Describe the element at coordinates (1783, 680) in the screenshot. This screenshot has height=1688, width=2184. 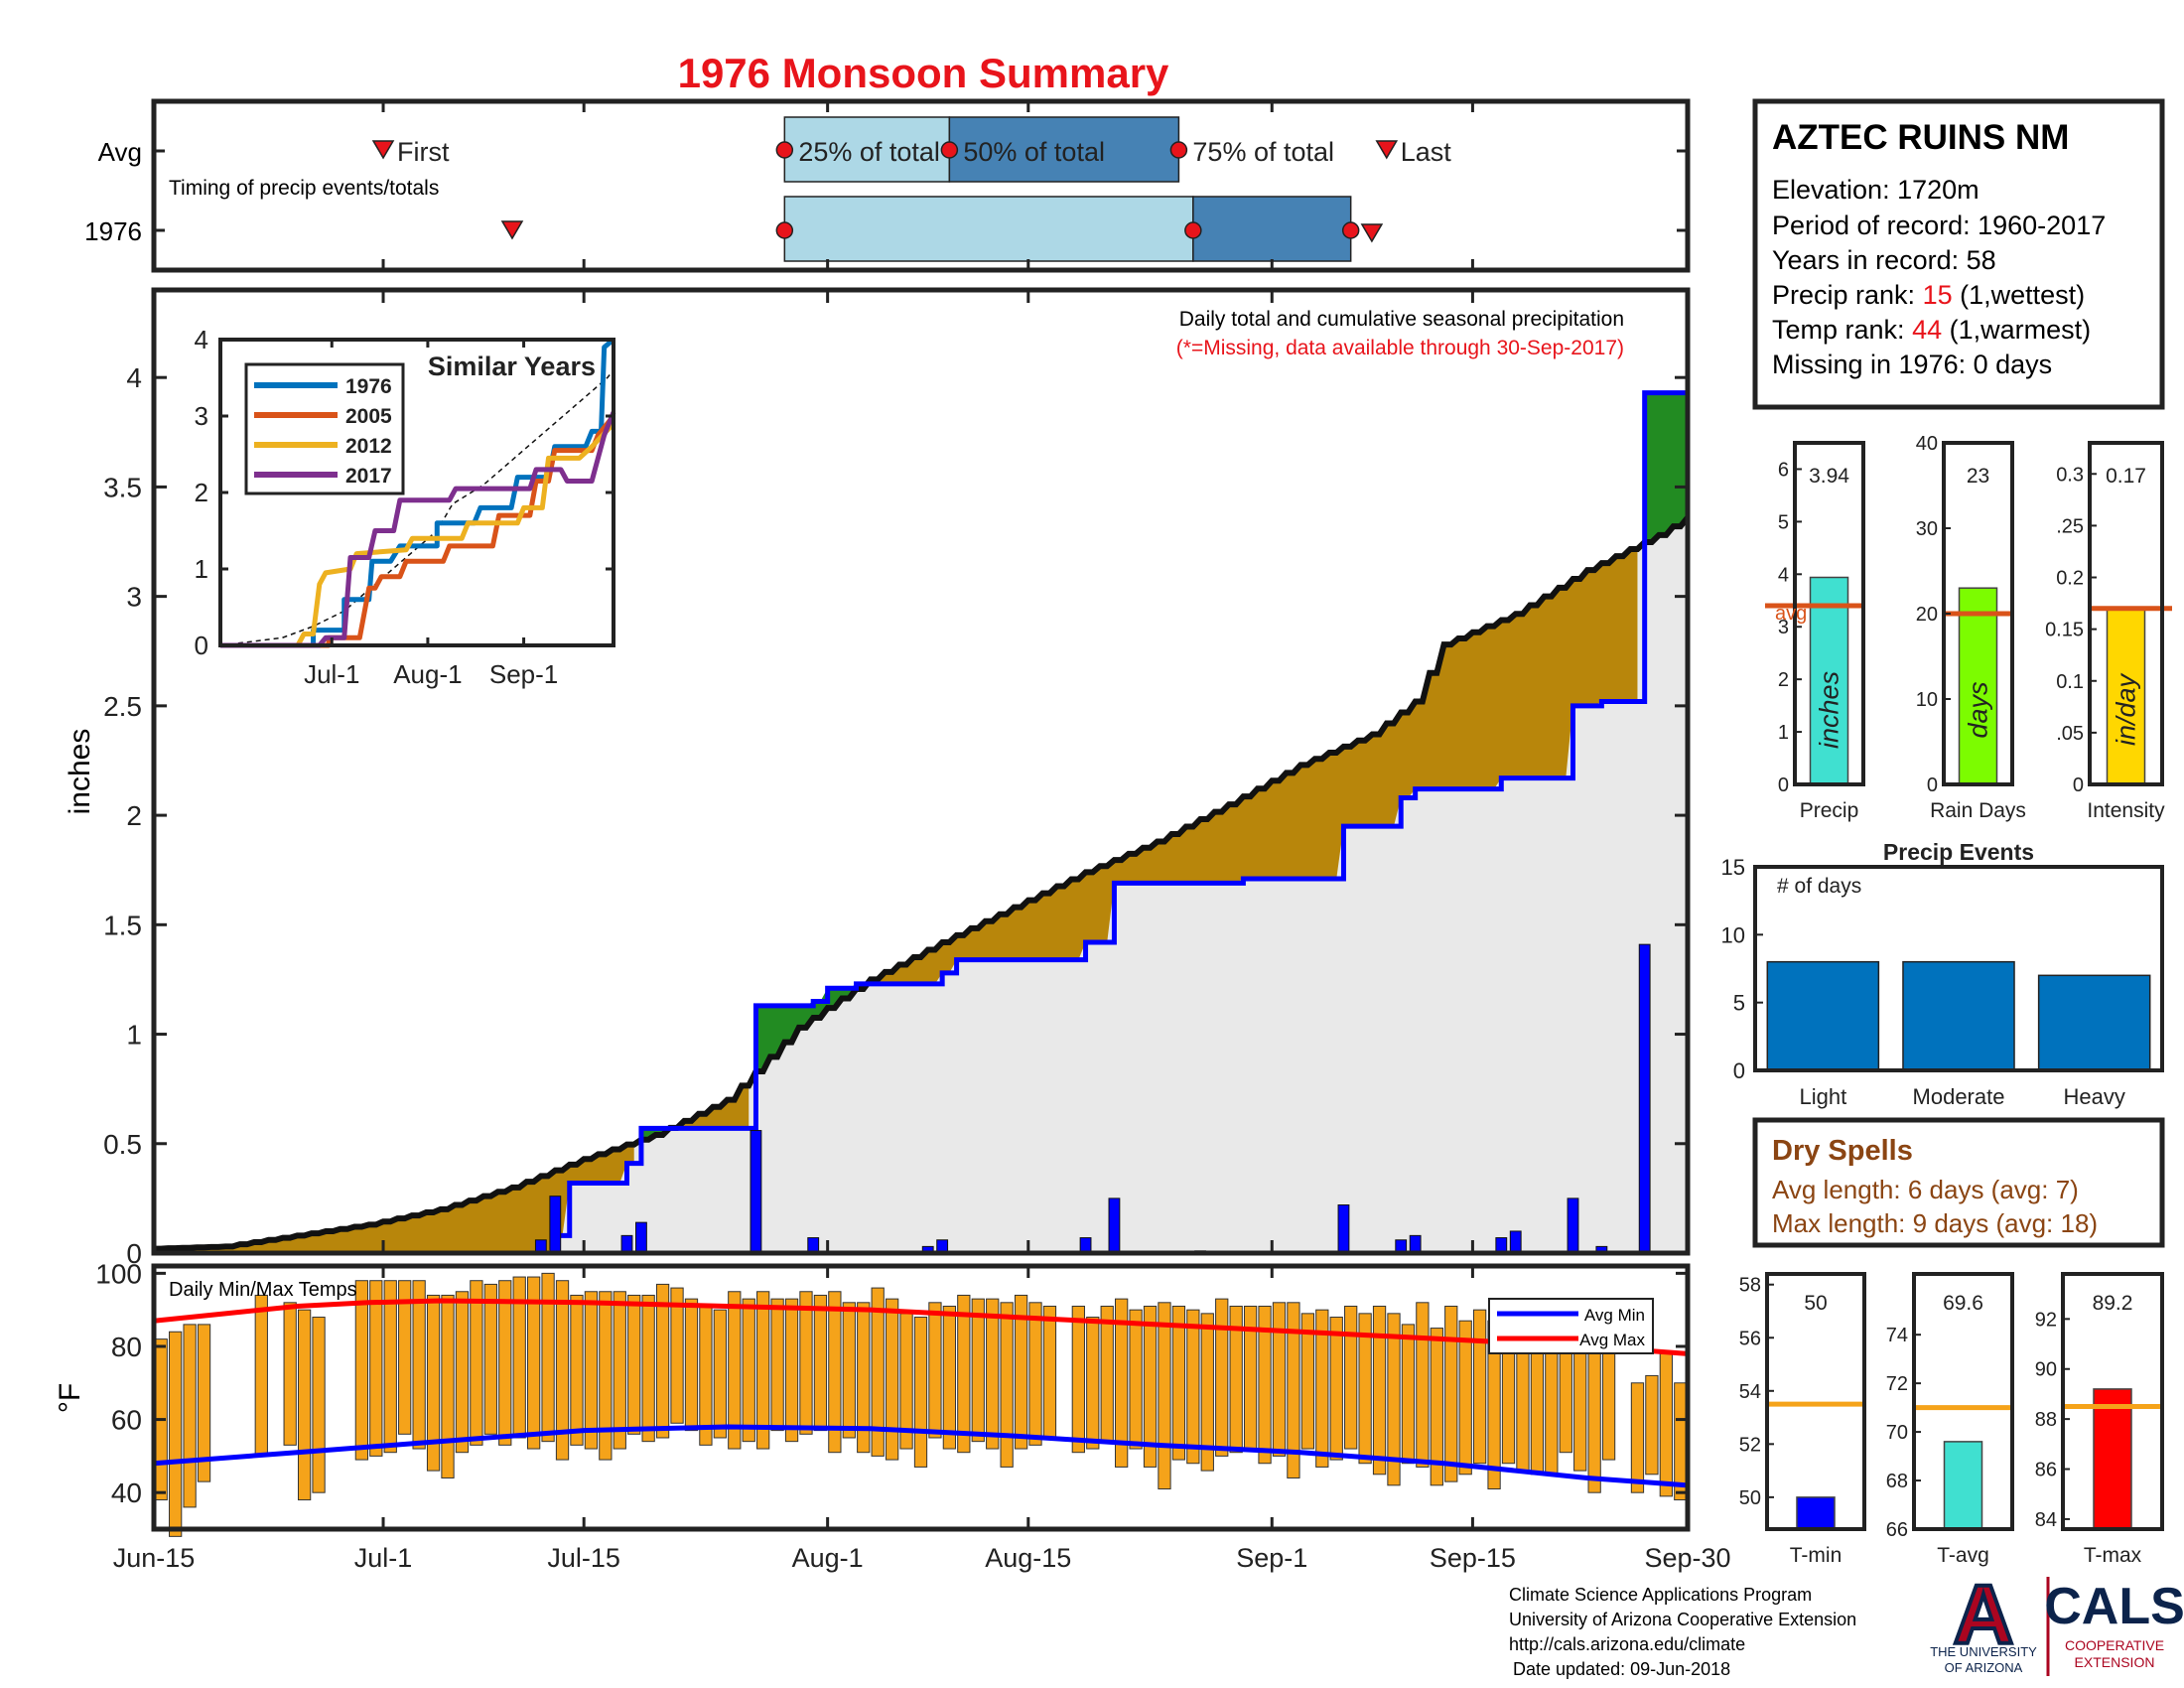
I see `totals-ytick-label-0: 2` at that location.